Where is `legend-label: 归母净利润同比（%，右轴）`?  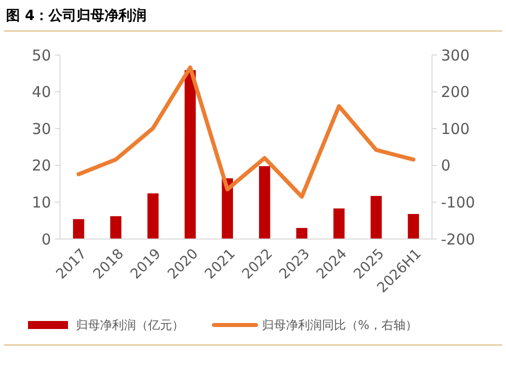 legend-label: 归母净利润同比（%，右轴） is located at coordinates (340, 325).